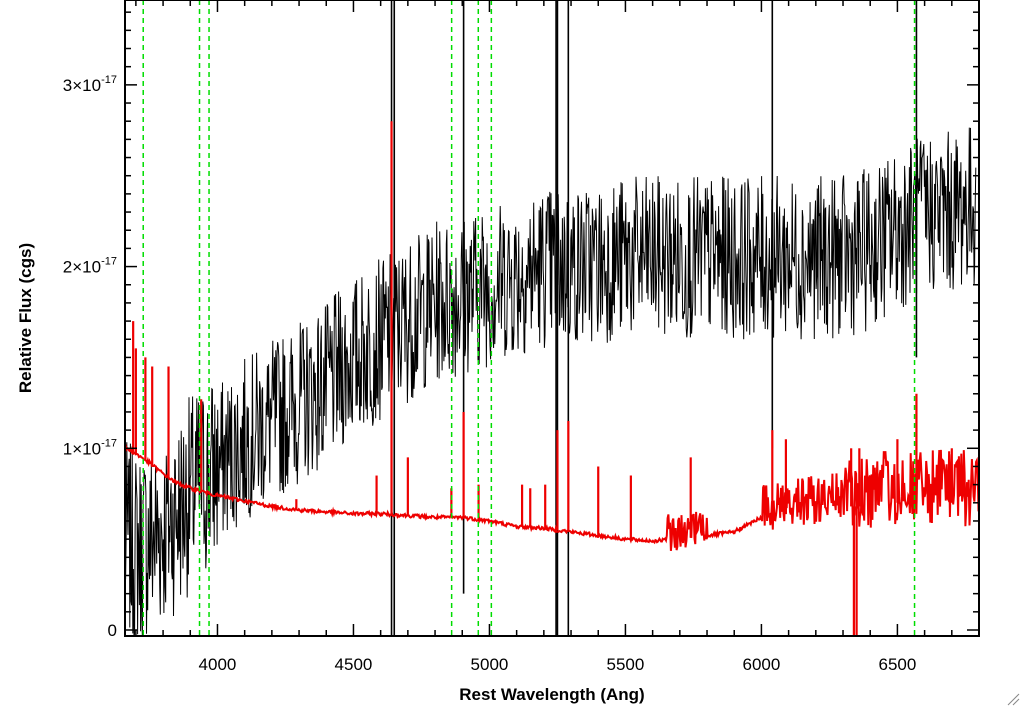 The width and height of the screenshot is (1020, 706). Describe the element at coordinates (354, 664) in the screenshot. I see `x-tick-label: 4500` at that location.